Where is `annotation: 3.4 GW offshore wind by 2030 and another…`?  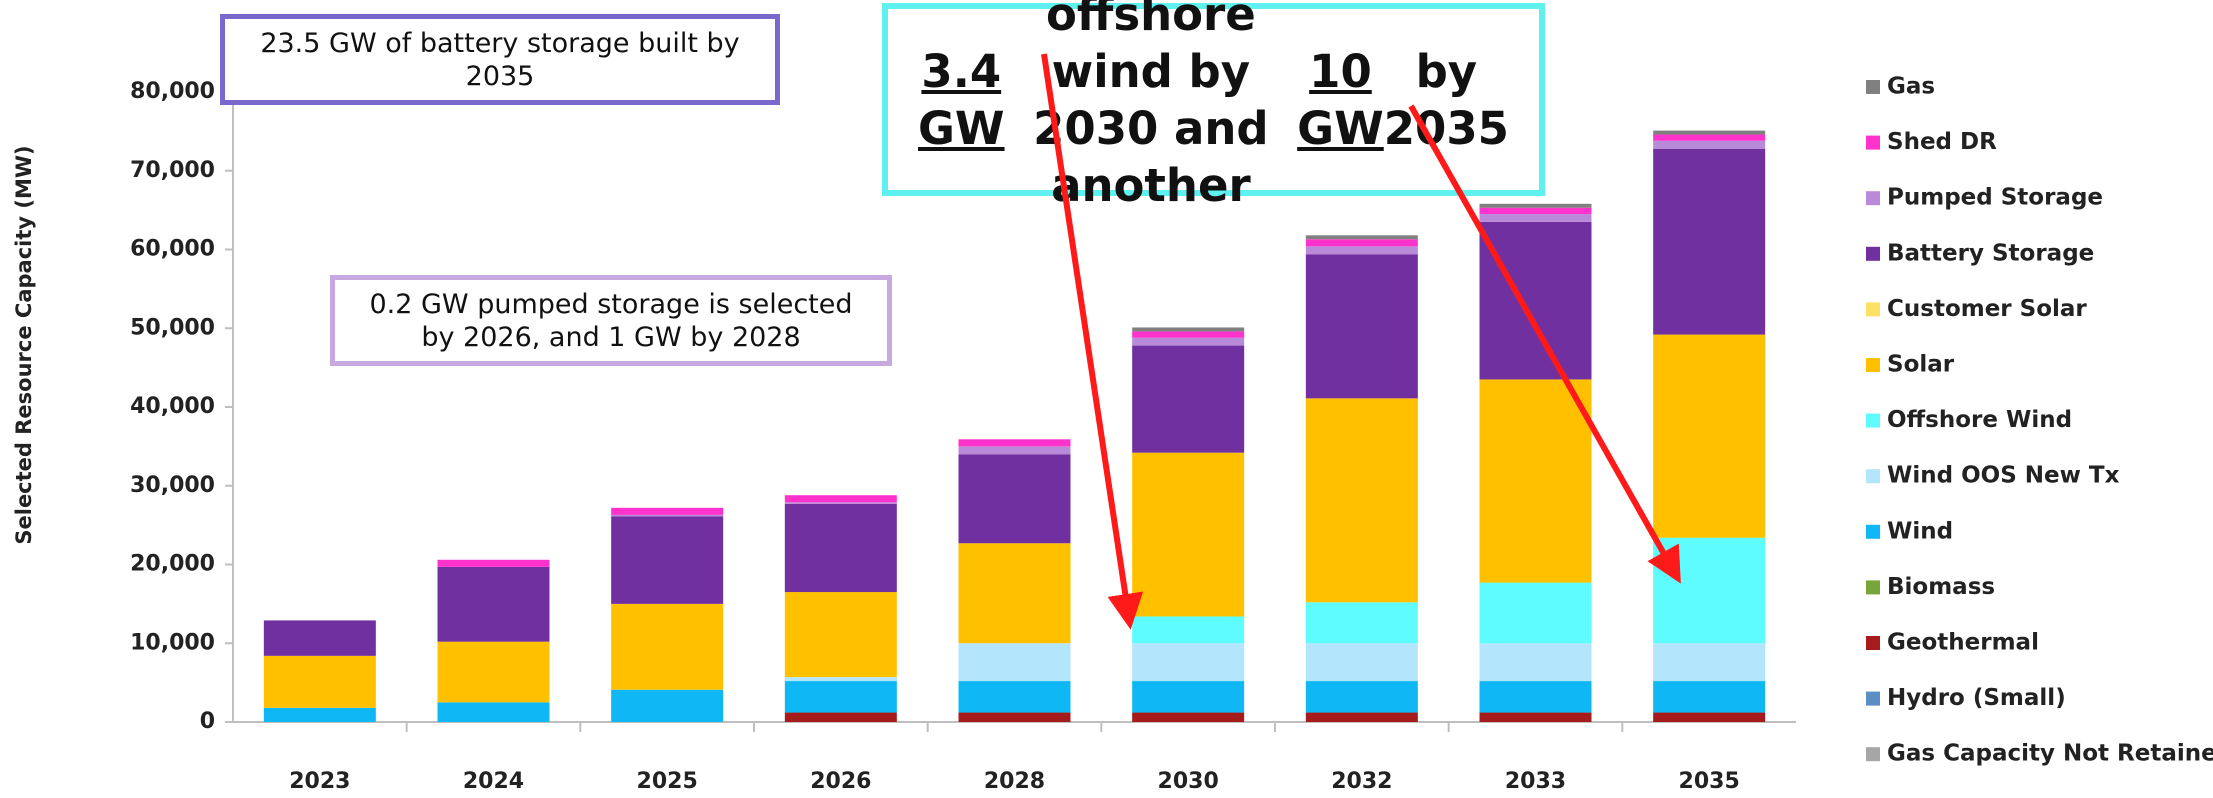 annotation: 3.4 GW offshore wind by 2030 and another… is located at coordinates (1213, 106).